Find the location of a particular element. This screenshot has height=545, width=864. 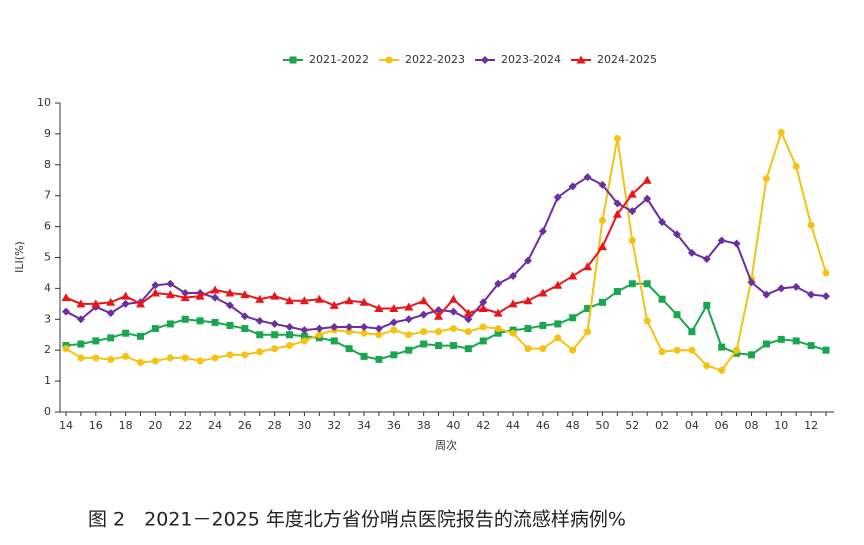

legend-label: 2023-2024 is located at coordinates (531, 59).